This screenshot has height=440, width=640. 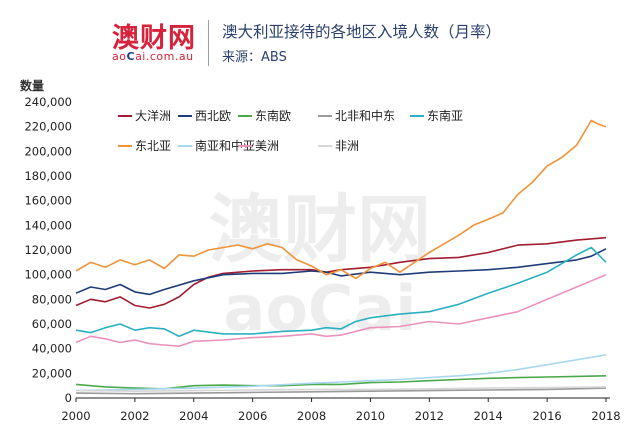 What do you see at coordinates (254, 57) in the screenshot?
I see `chart-source: 来源：ABS` at bounding box center [254, 57].